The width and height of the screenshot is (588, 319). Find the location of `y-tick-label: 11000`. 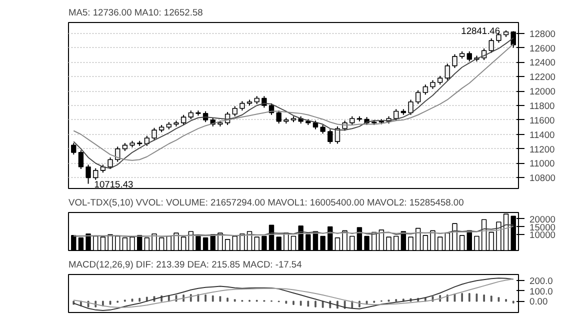

y-tick-label: 11000 is located at coordinates (542, 163).